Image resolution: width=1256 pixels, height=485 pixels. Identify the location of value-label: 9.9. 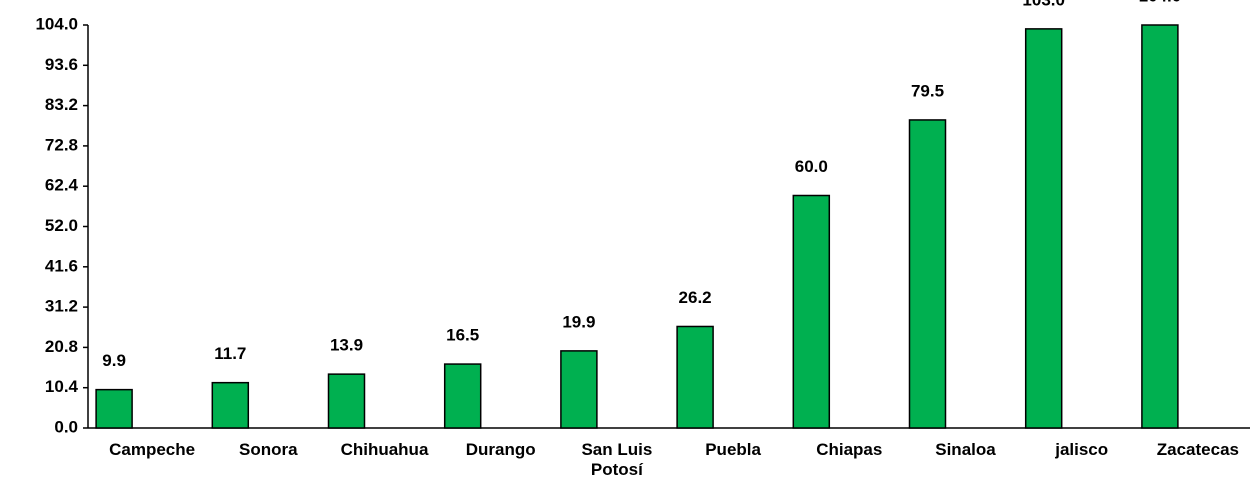
(114, 360).